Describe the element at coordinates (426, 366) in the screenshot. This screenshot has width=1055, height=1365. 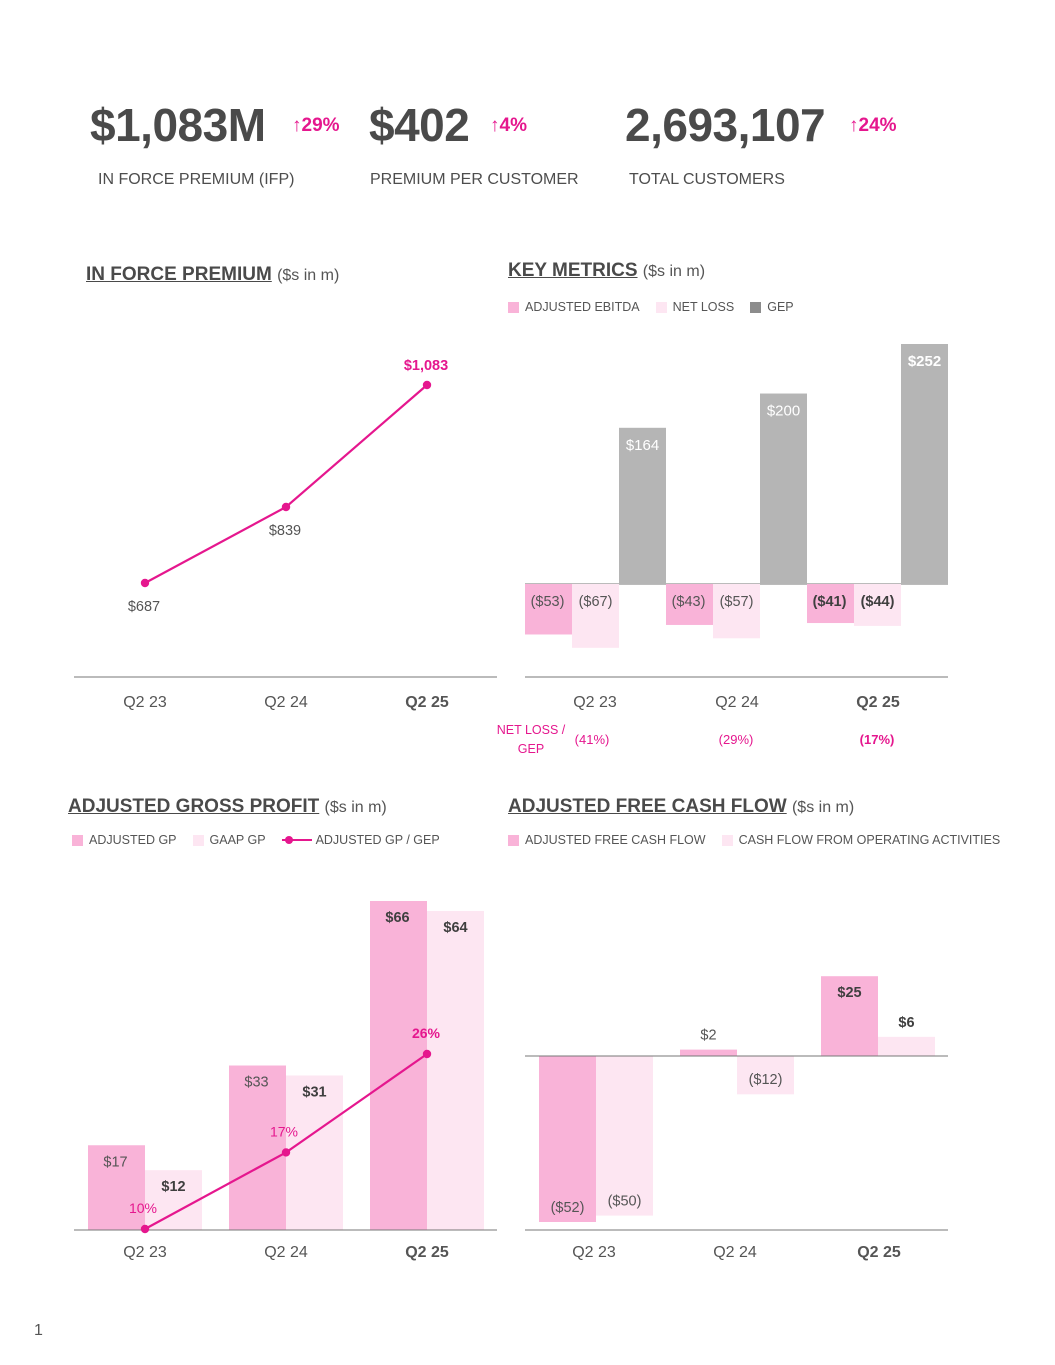
I see `ifp-data-label: $1,083` at that location.